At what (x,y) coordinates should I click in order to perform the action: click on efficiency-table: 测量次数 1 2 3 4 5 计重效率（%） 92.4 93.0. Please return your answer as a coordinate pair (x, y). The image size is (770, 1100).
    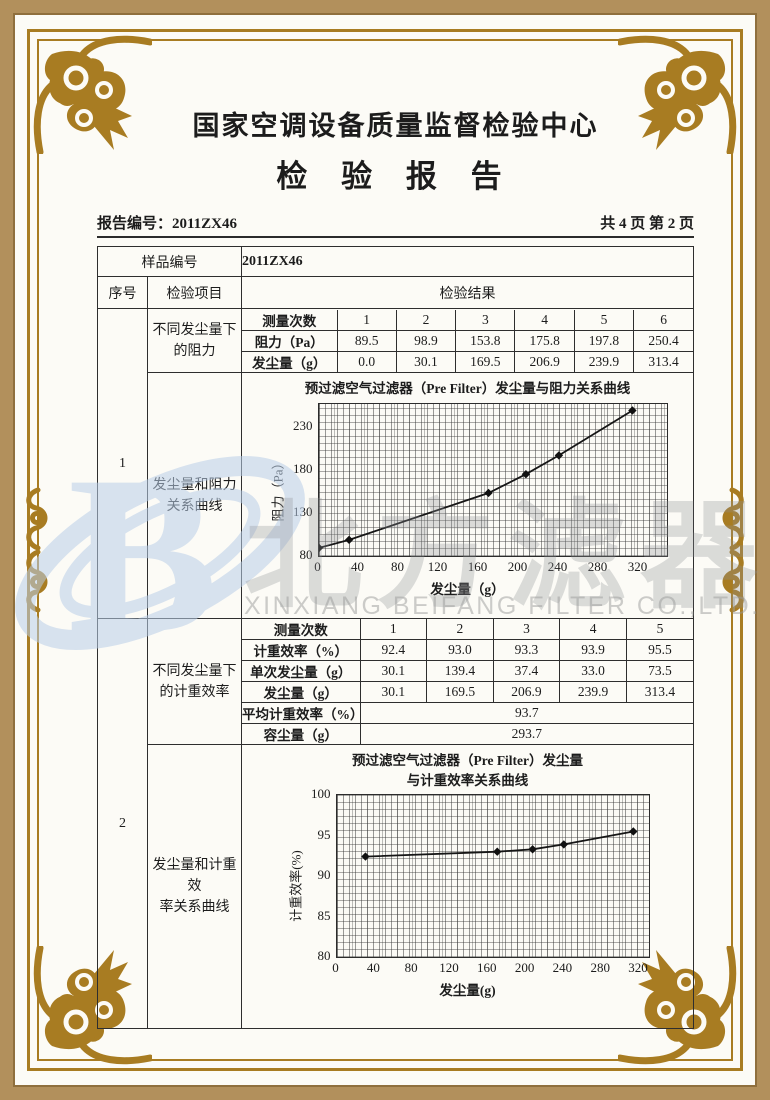
    Looking at the image, I should click on (467, 681).